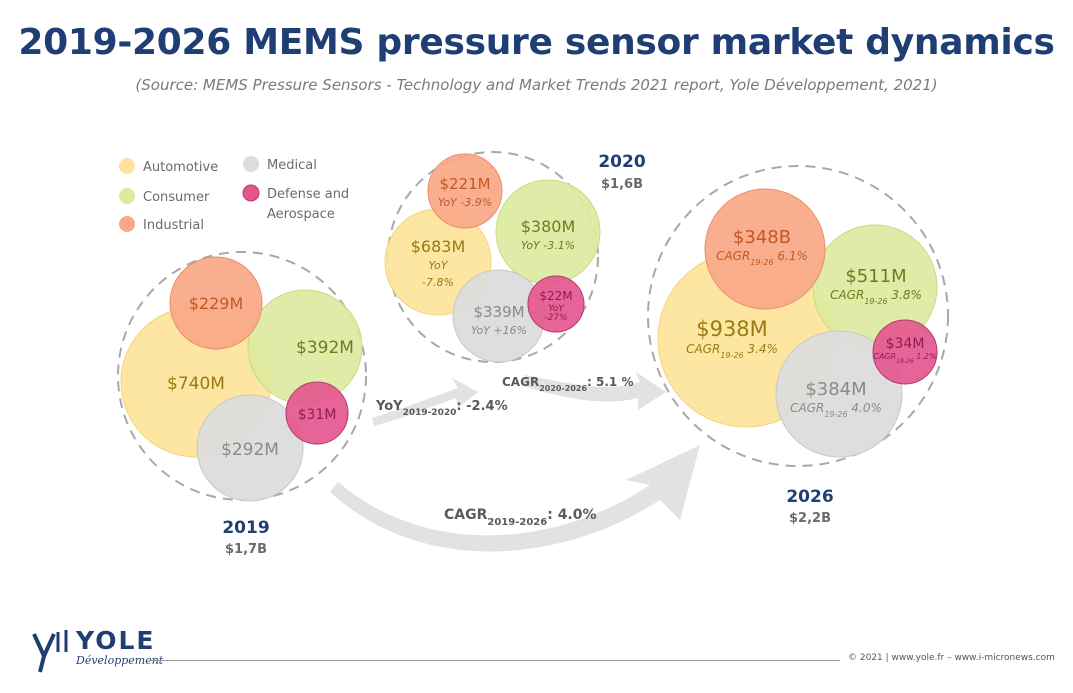 The width and height of the screenshot is (1073, 693). I want to click on footer-divider, so click(495, 660).